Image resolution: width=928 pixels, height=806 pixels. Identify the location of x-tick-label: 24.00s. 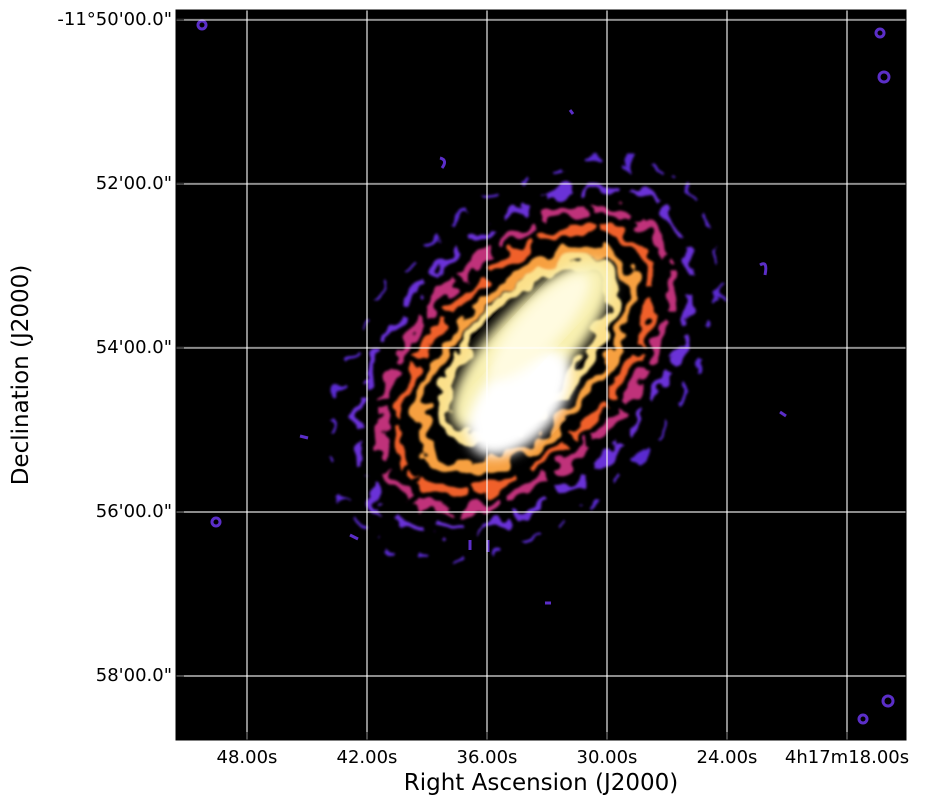
(727, 757).